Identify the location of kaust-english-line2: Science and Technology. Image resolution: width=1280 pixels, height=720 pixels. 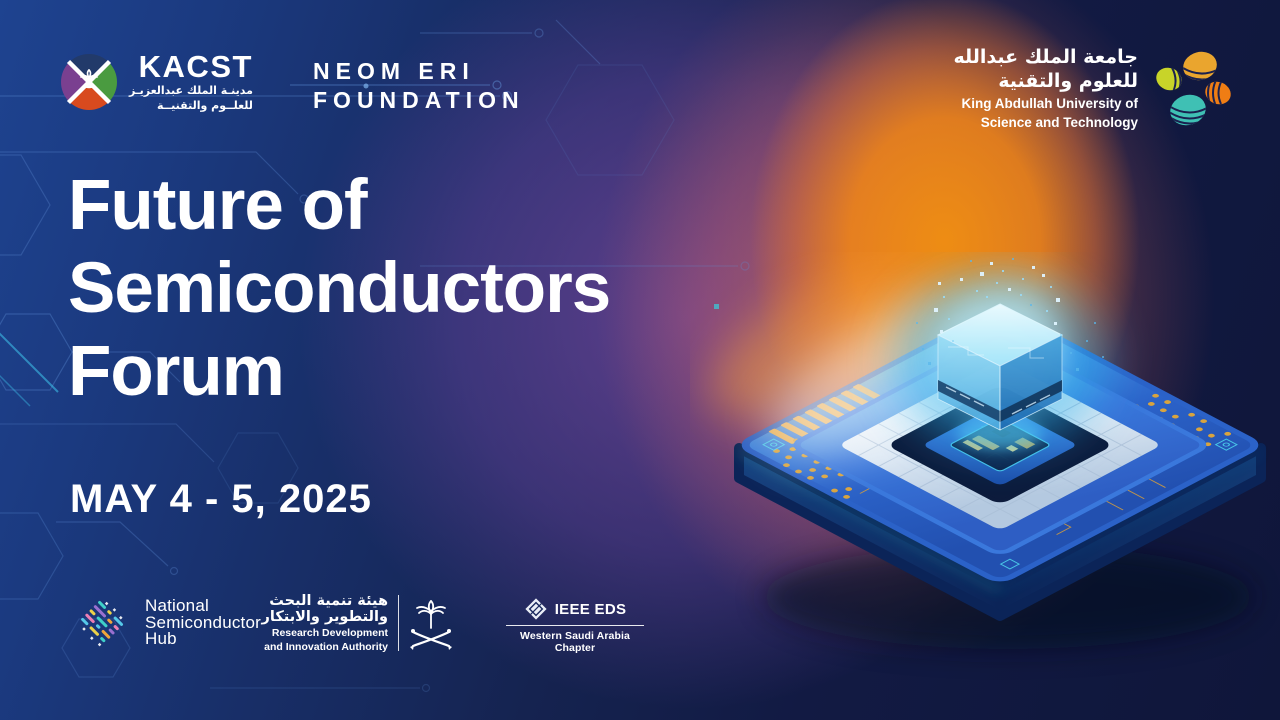
(1059, 122).